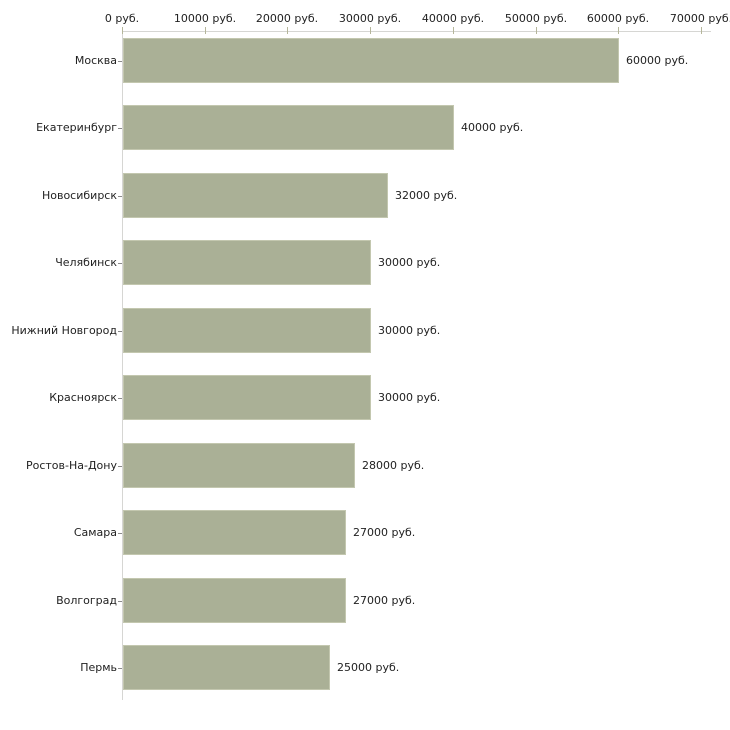 The image size is (730, 730). What do you see at coordinates (95, 532) in the screenshot?
I see `category-label: Самара` at bounding box center [95, 532].